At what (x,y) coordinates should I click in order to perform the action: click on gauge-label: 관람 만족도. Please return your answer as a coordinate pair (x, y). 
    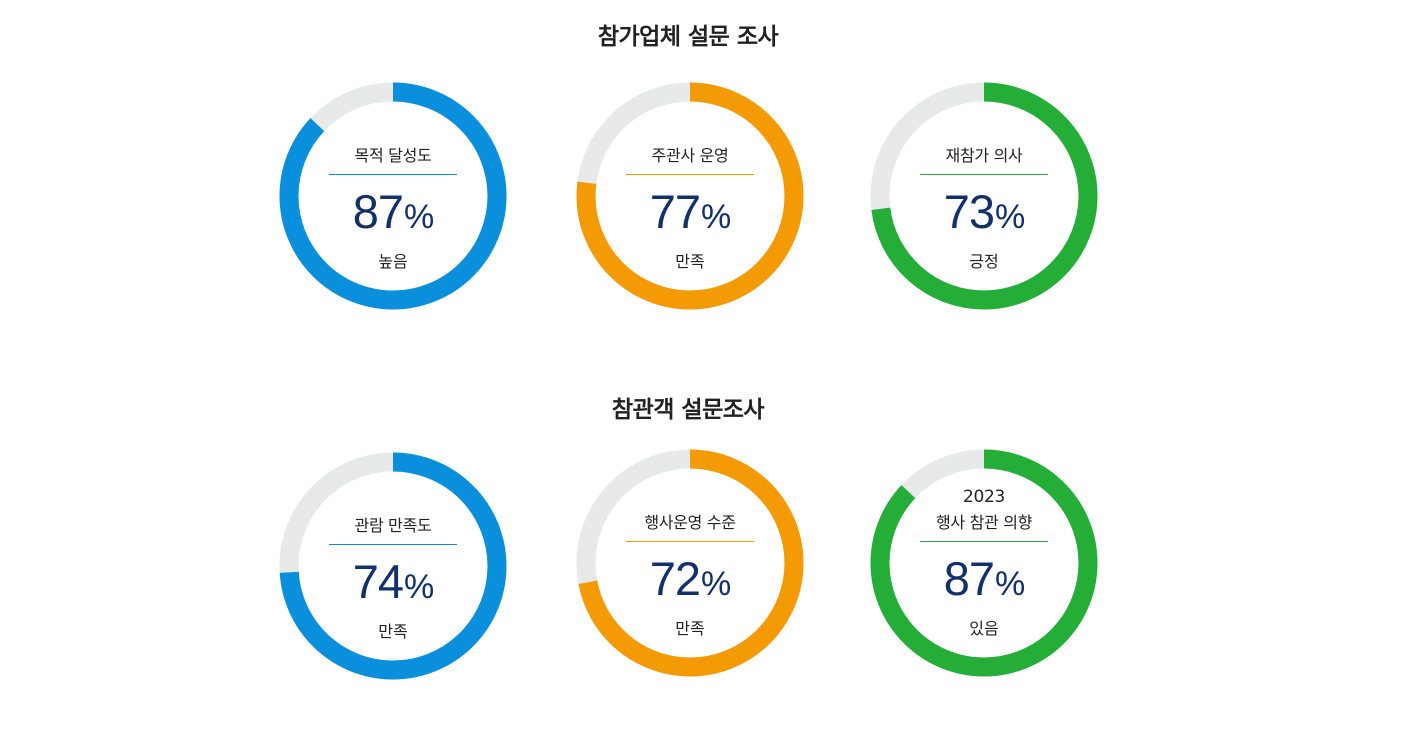
    Looking at the image, I should click on (393, 525).